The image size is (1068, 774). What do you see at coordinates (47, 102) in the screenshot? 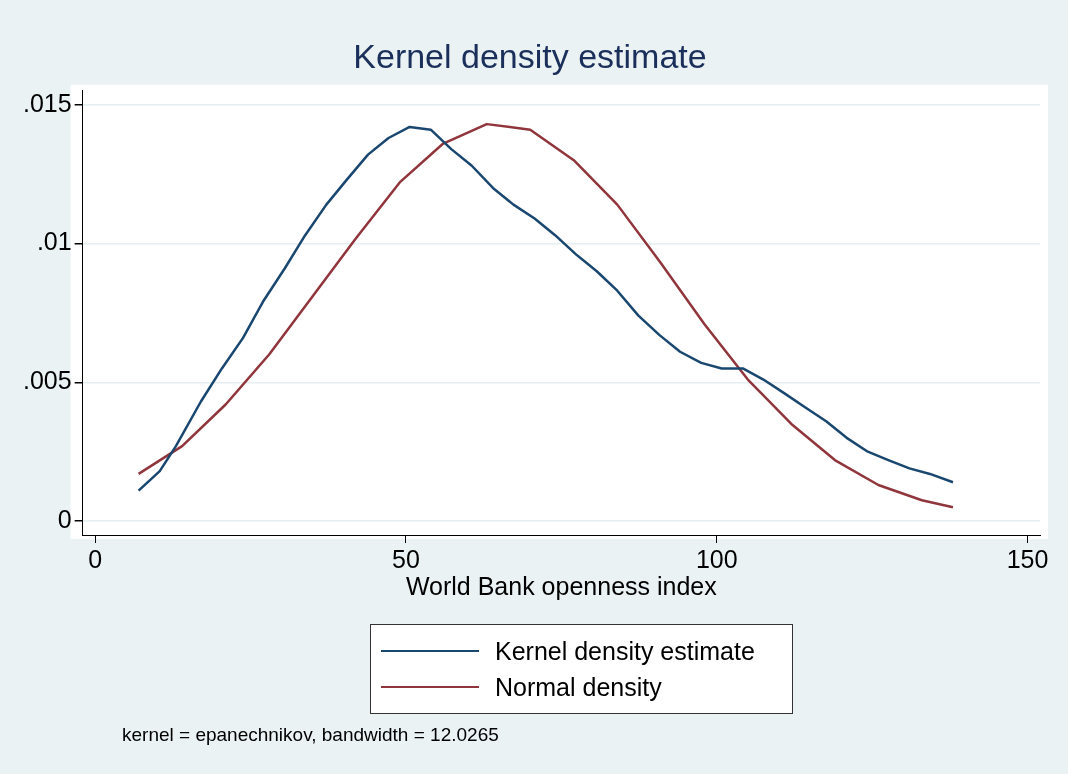
I see `y-tick-label: .015` at bounding box center [47, 102].